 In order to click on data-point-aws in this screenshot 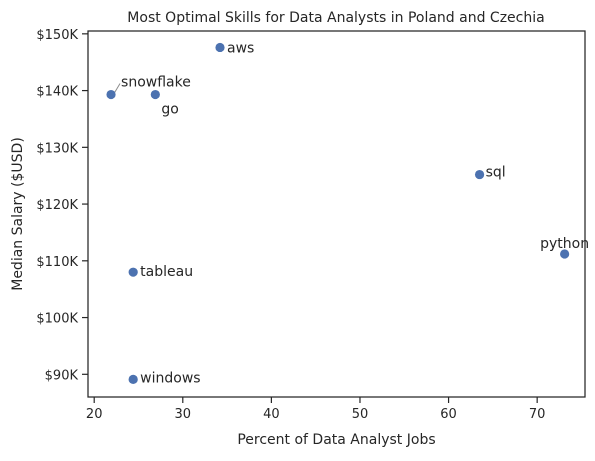, I will do `click(220, 47)`.